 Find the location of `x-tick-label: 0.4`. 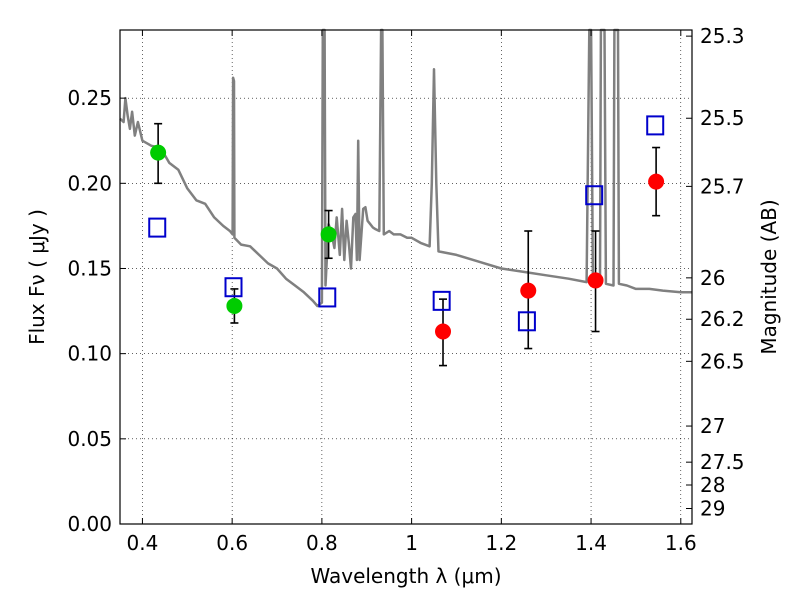

x-tick-label: 0.4 is located at coordinates (143, 543).